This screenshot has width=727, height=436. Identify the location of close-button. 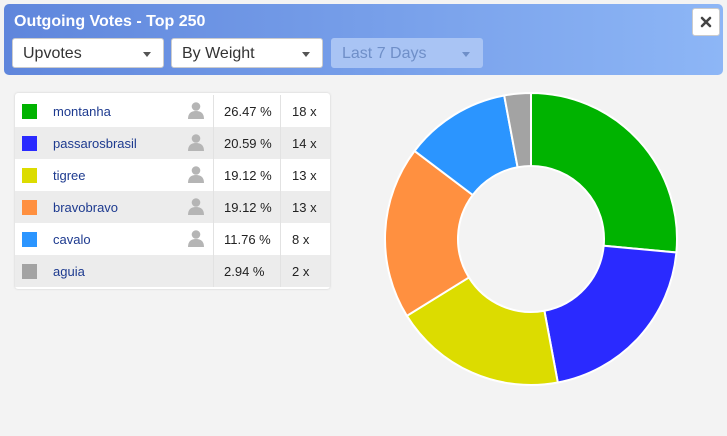
(706, 22).